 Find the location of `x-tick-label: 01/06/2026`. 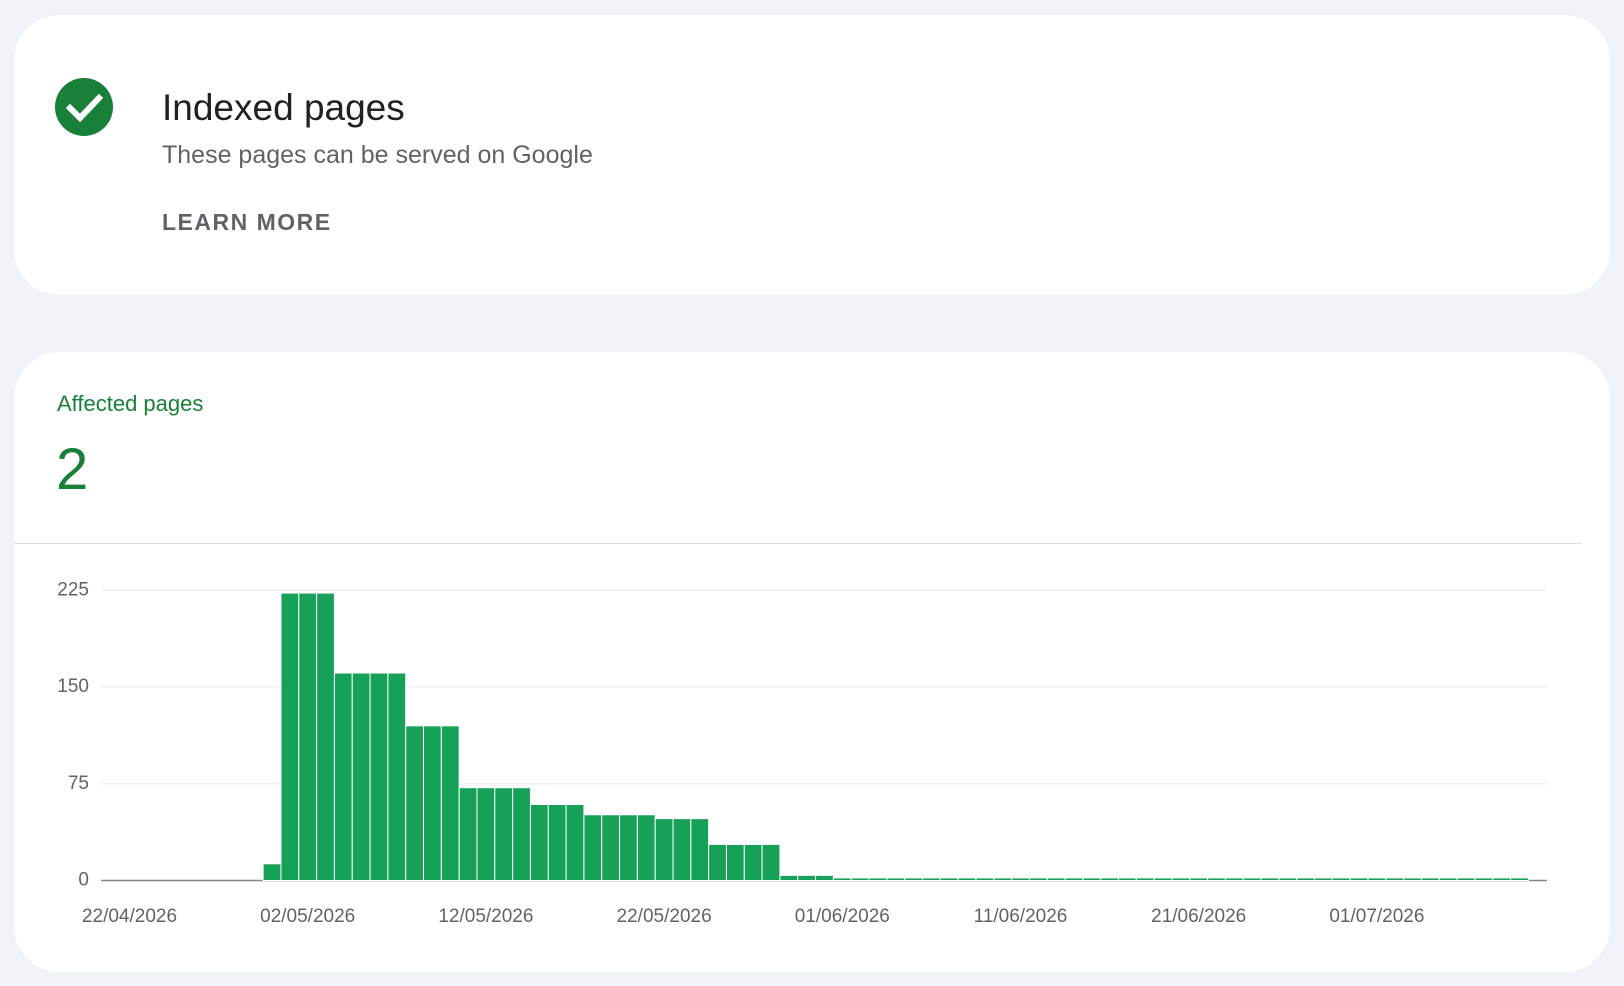

x-tick-label: 01/06/2026 is located at coordinates (842, 916).